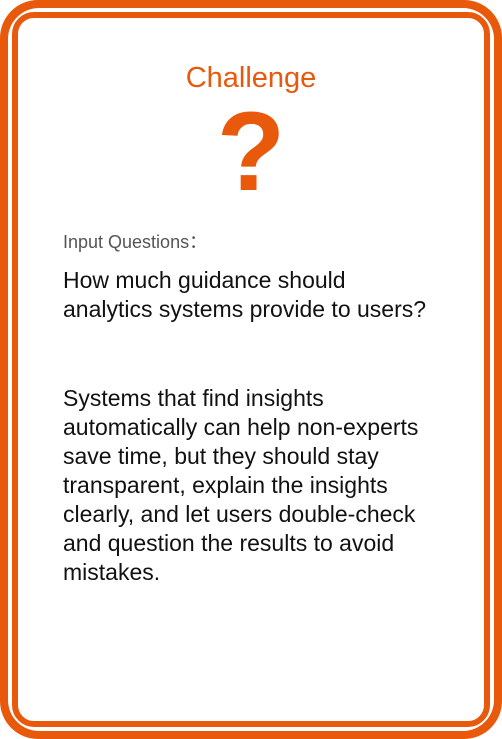 This screenshot has height=739, width=502. What do you see at coordinates (135, 242) in the screenshot?
I see `input-questions-label: Input Questions：` at bounding box center [135, 242].